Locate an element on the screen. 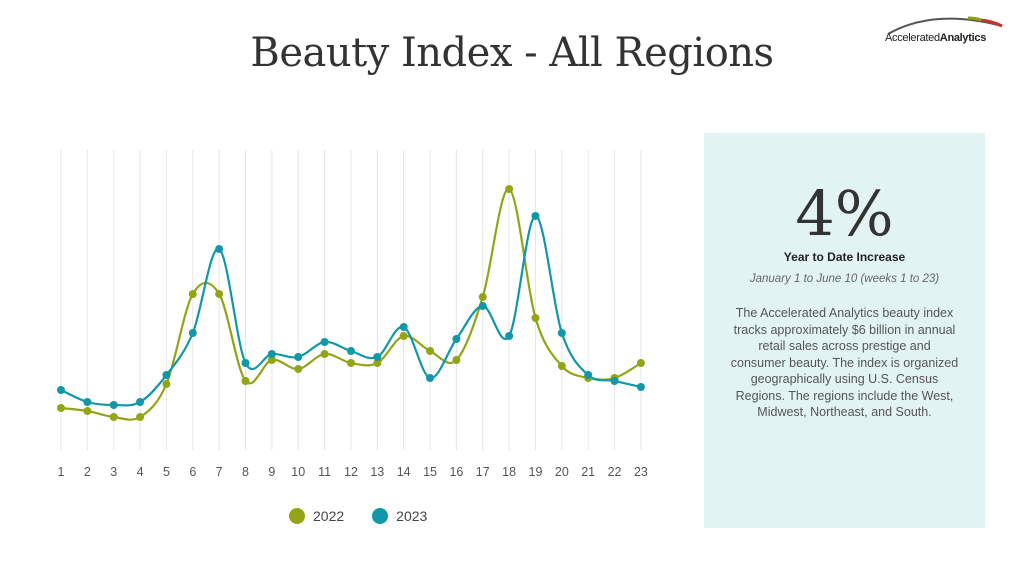 The image size is (1024, 576). legend-swatch-2023 is located at coordinates (380, 516).